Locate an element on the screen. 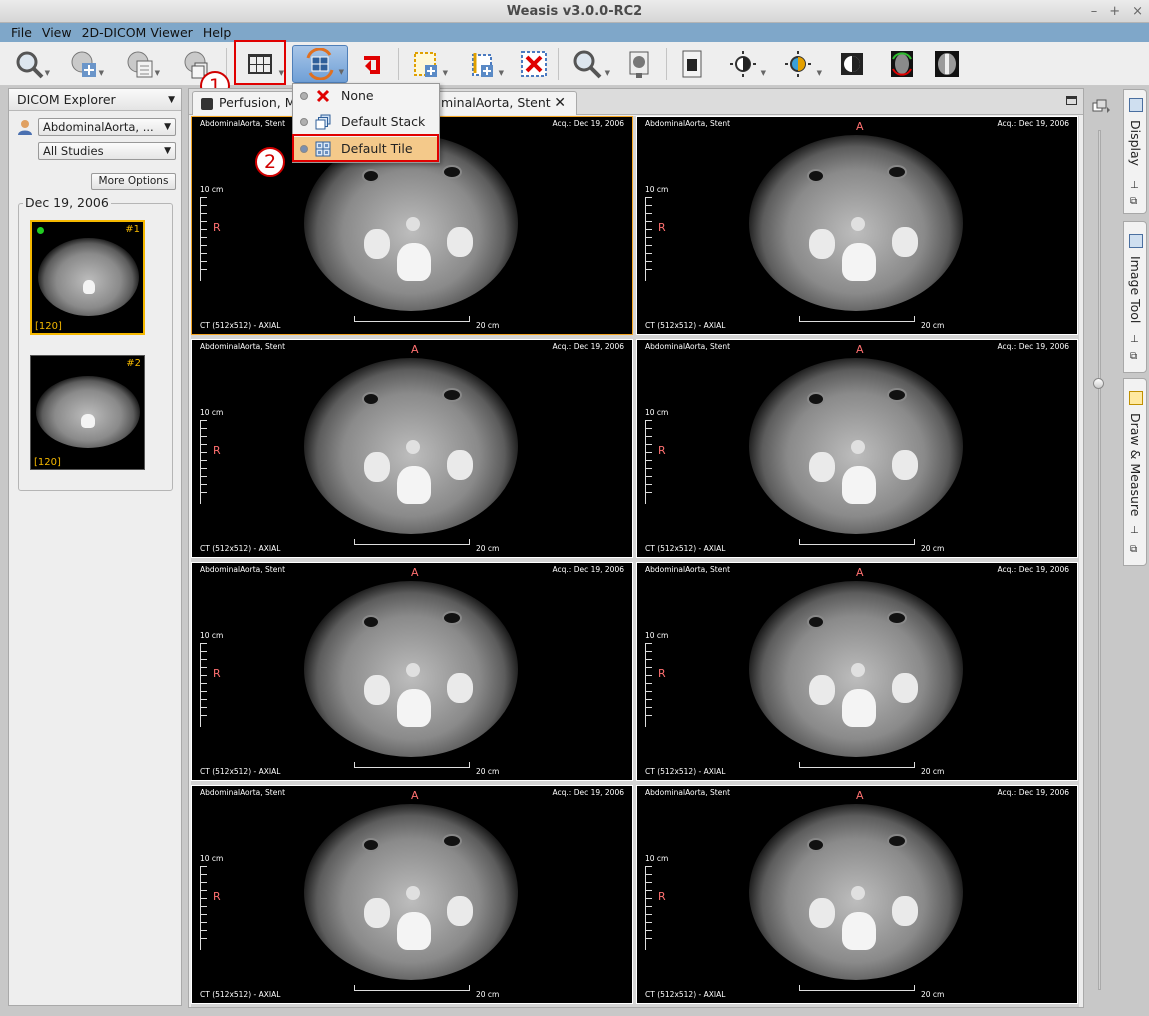 The image size is (1149, 1016). dock-tab-image-tool: Image Tool ⊥ ⧉ is located at coordinates (1135, 297).